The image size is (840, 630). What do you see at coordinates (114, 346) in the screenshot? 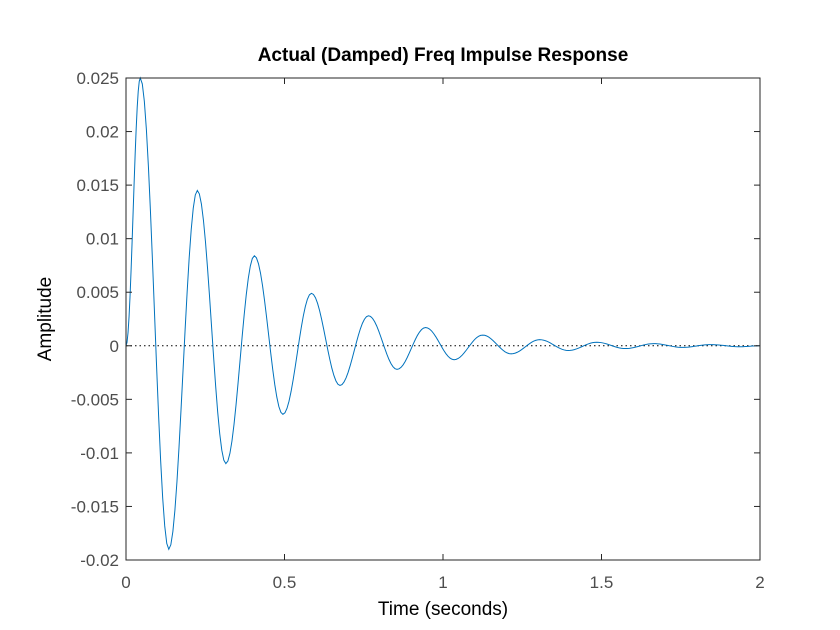
I see `y-tick-label: 0` at bounding box center [114, 346].